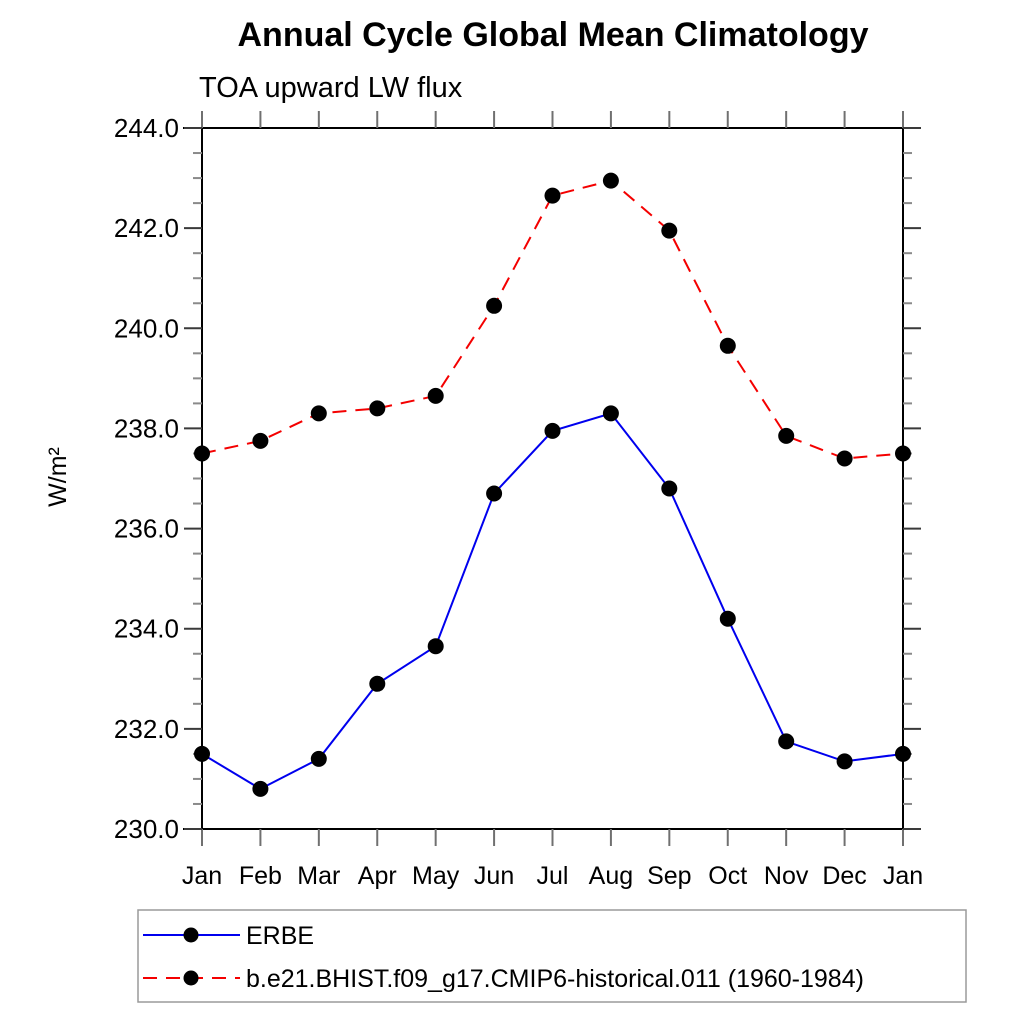 This screenshot has width=1024, height=1024. Describe the element at coordinates (553, 876) in the screenshot. I see `x-tick-label: Jul` at that location.